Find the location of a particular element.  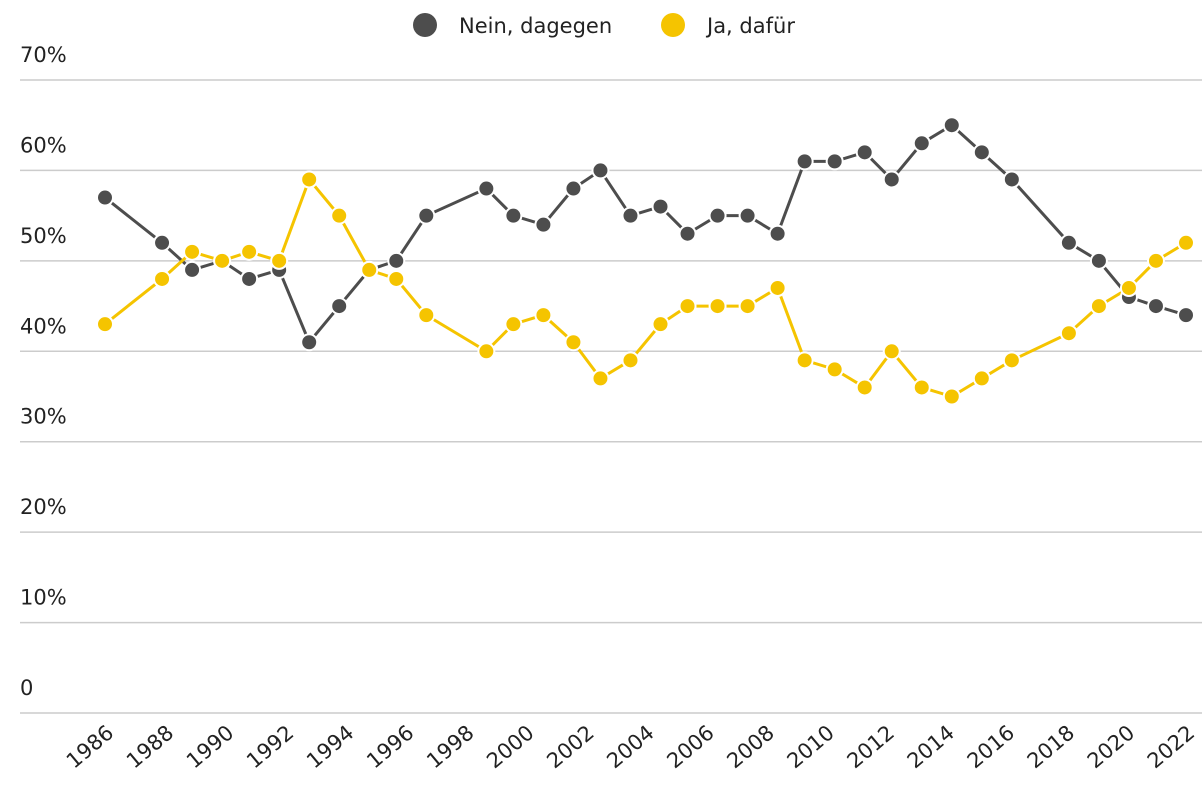

legend-label: Nein, dagegen is located at coordinates (535, 26).